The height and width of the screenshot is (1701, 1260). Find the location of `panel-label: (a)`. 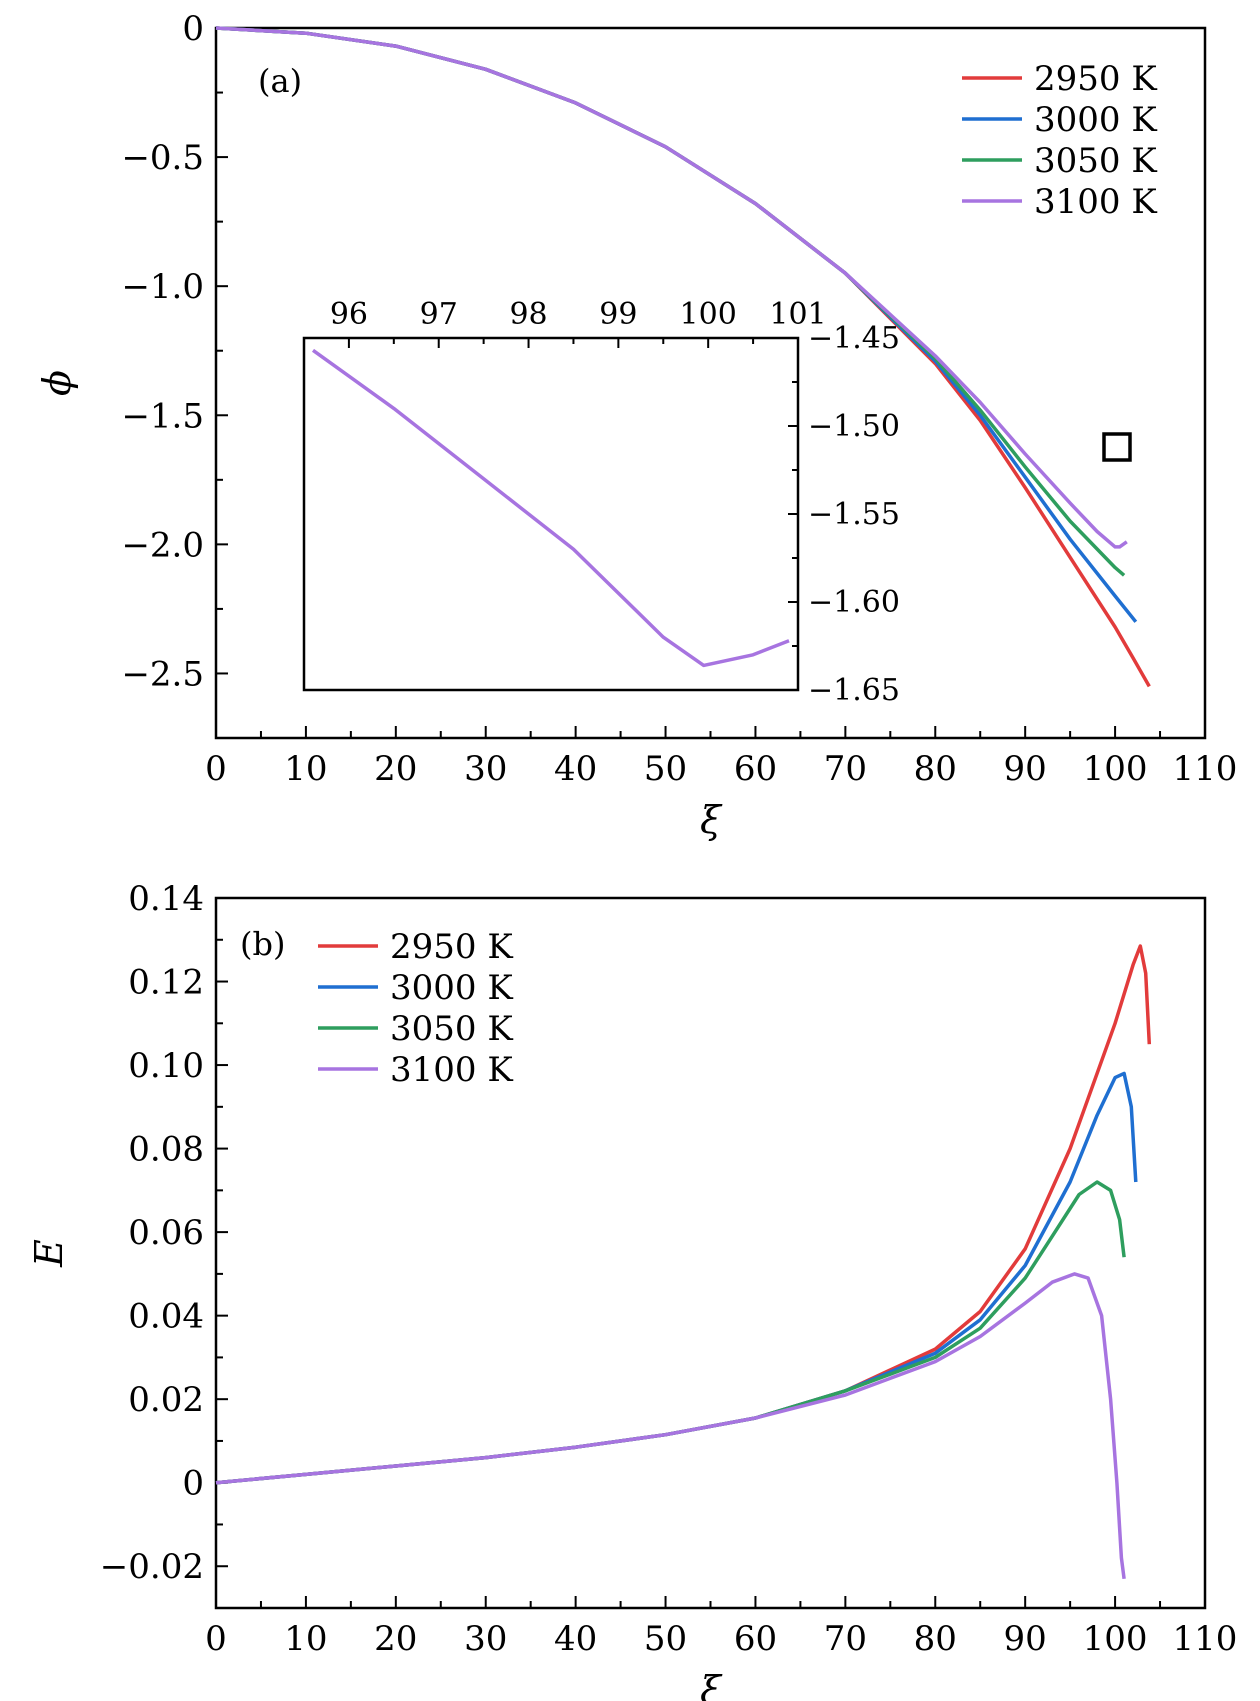

panel-label: (a) is located at coordinates (280, 81).